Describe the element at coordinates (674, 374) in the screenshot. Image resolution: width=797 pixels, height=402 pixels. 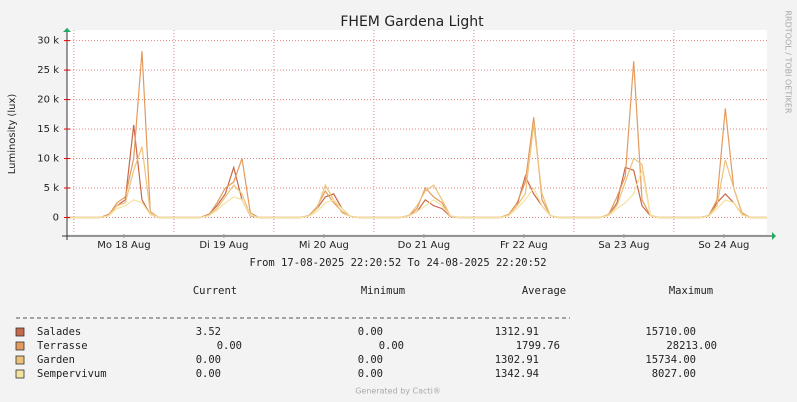
I see `stat-value: 8027.00` at that location.